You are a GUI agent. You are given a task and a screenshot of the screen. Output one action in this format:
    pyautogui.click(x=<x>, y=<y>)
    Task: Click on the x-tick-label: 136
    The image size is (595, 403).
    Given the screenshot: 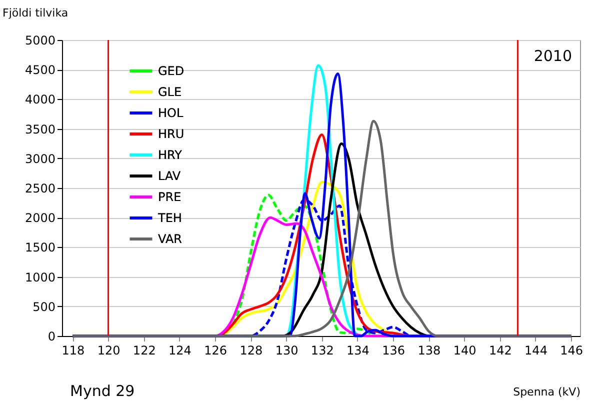 What is the action you would take?
    pyautogui.click(x=394, y=351)
    